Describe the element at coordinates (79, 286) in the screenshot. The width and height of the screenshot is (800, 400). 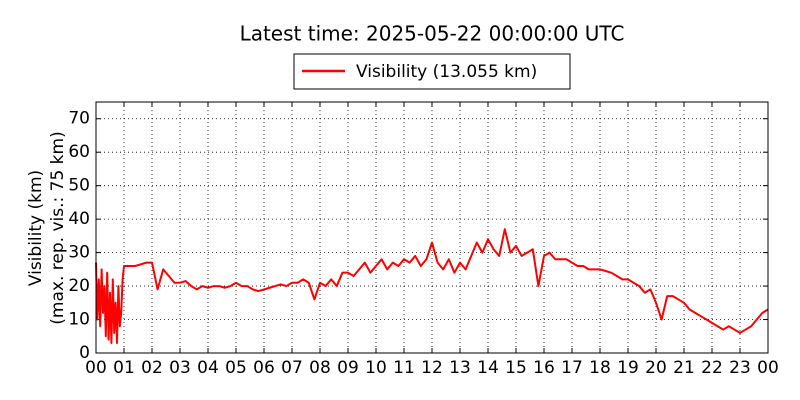
I see `y-tick-label: 20` at that location.